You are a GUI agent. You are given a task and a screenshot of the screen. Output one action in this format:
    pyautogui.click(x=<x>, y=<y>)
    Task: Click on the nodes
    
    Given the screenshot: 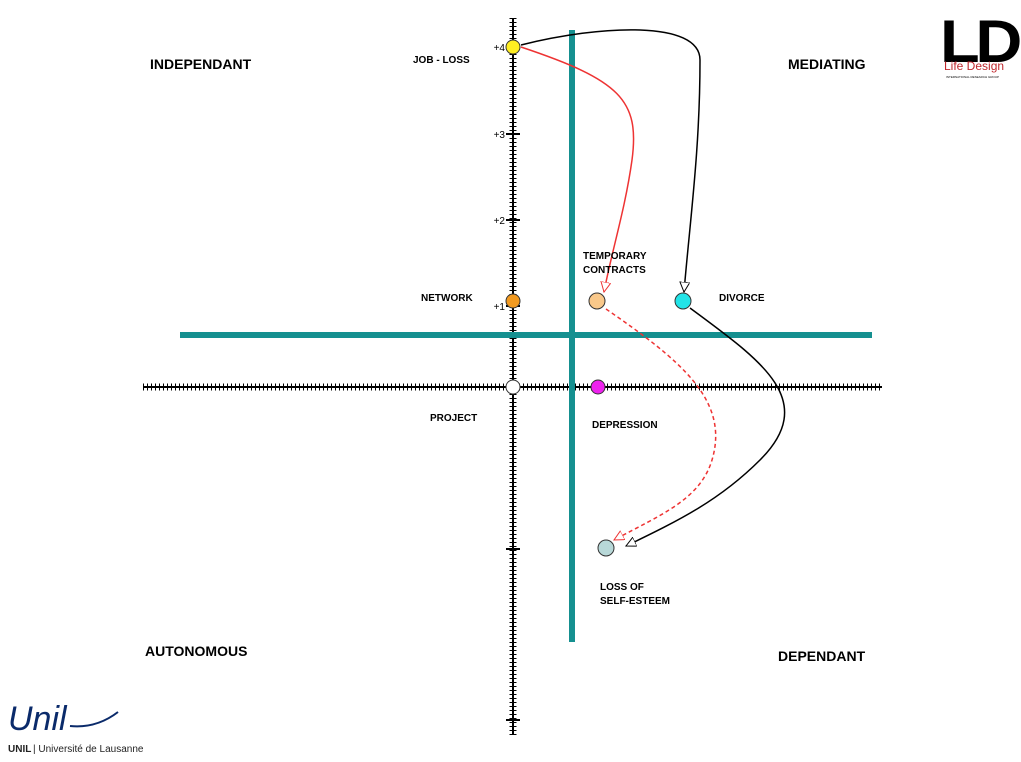 What is the action you would take?
    pyautogui.click(x=598, y=298)
    